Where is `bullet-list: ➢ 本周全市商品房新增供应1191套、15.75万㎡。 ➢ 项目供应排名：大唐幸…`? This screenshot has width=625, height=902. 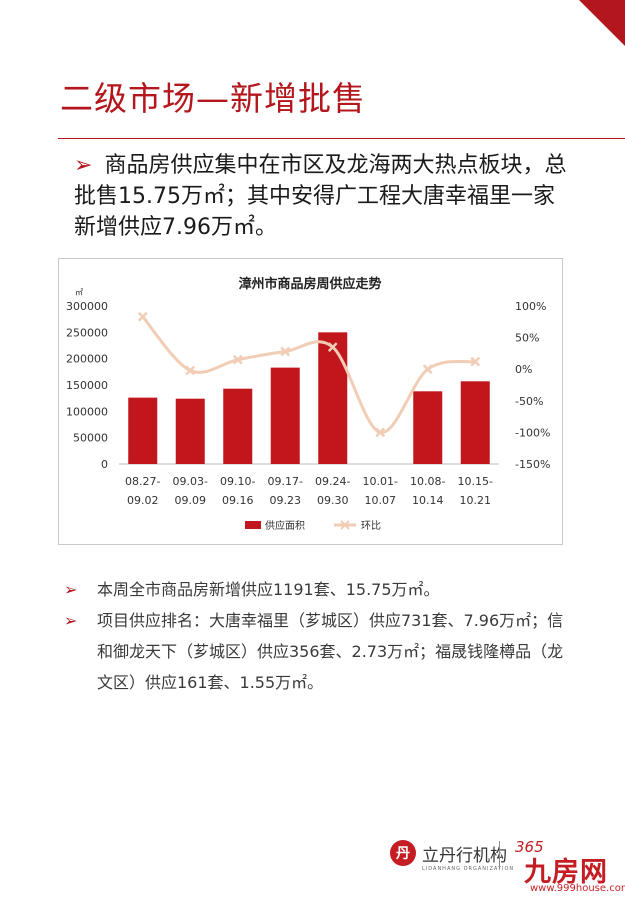 bullet-list: ➢ 本周全市商品房新增供应1191套、15.75万㎡。 ➢ 项目供应排名：大唐幸… is located at coordinates (314, 636).